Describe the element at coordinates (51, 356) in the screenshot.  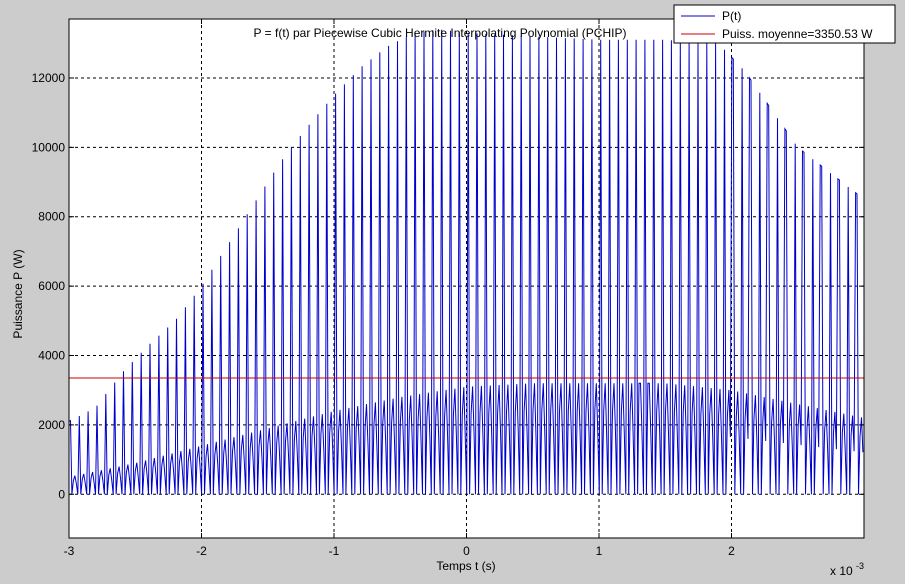
I see `y-tick-label: 4000` at that location.